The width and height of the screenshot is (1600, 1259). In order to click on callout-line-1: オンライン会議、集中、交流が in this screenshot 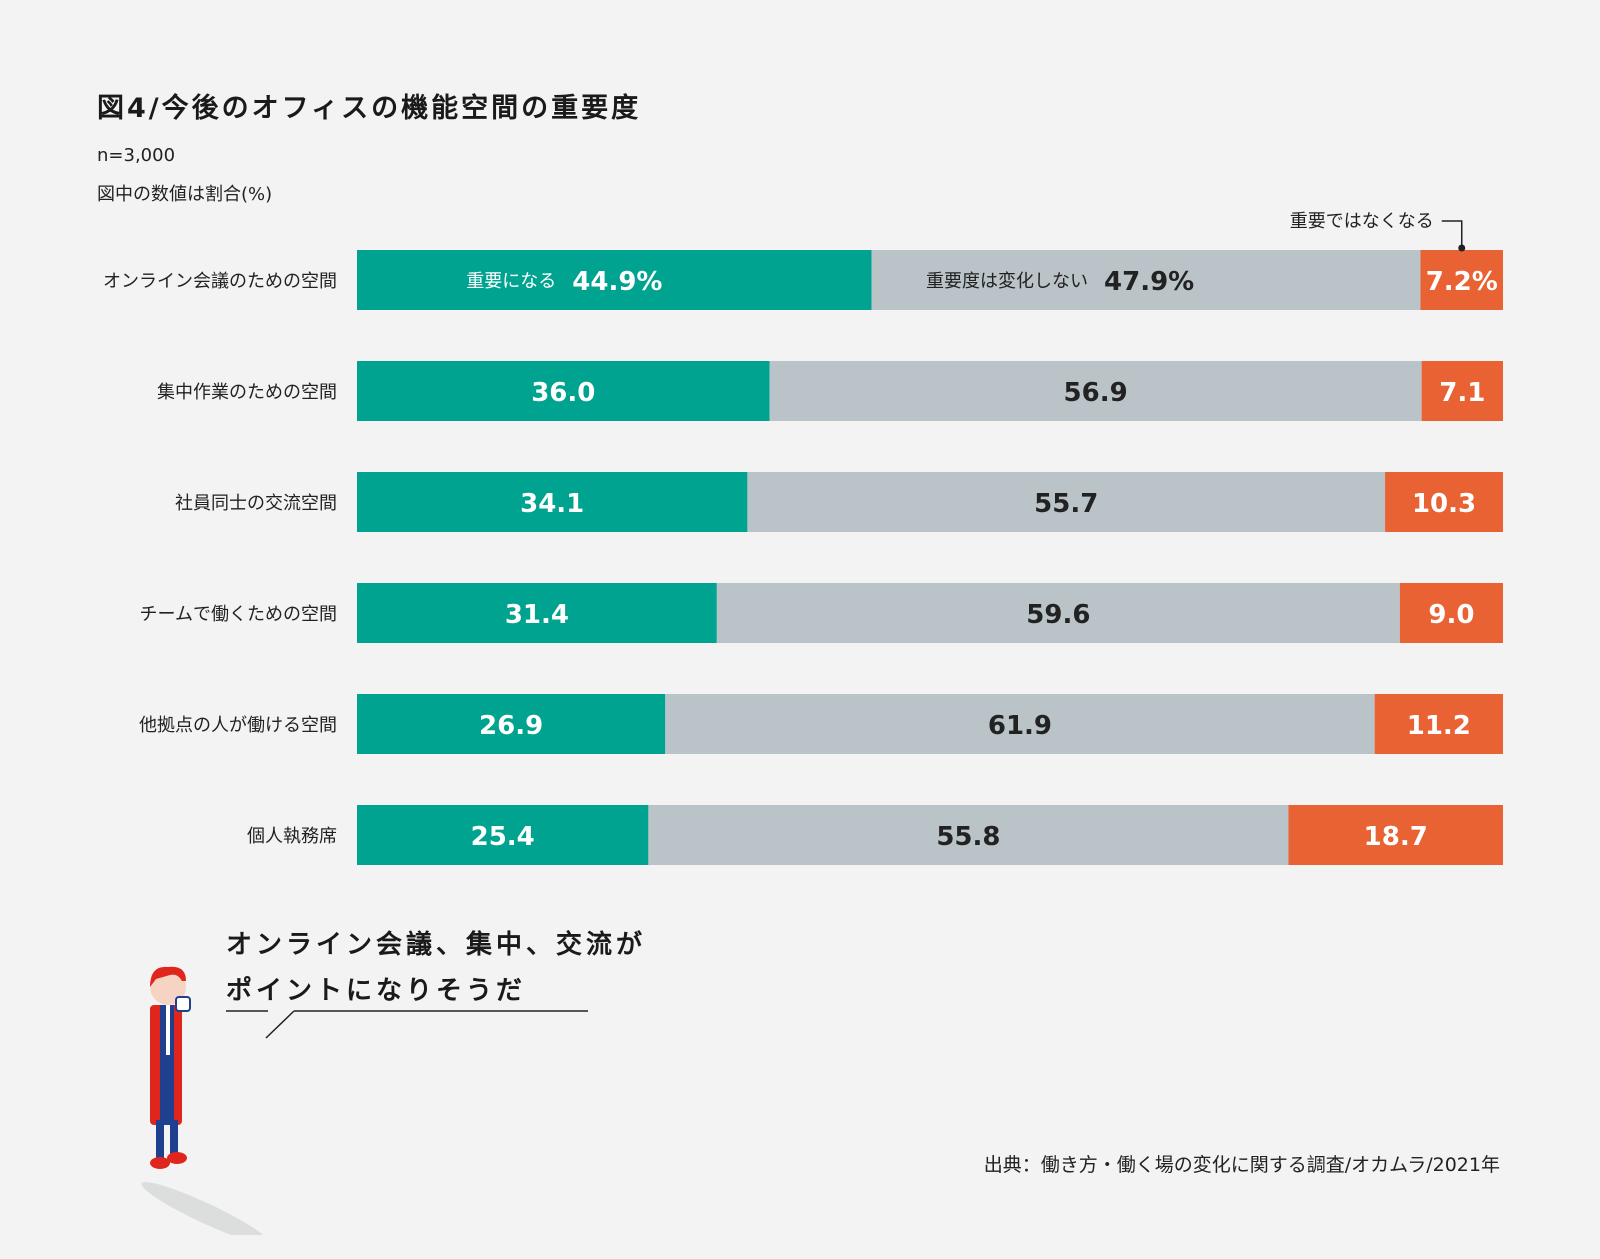, I will do `click(436, 945)`.